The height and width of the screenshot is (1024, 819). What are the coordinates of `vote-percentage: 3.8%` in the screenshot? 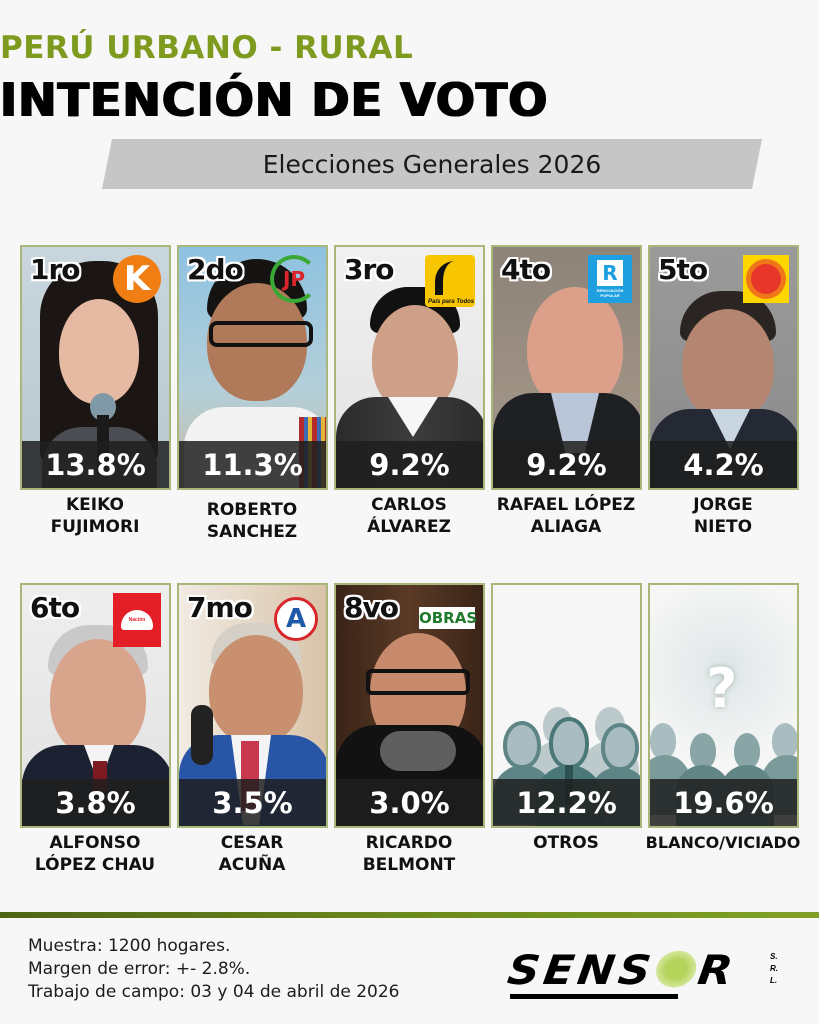 It's located at (95, 802).